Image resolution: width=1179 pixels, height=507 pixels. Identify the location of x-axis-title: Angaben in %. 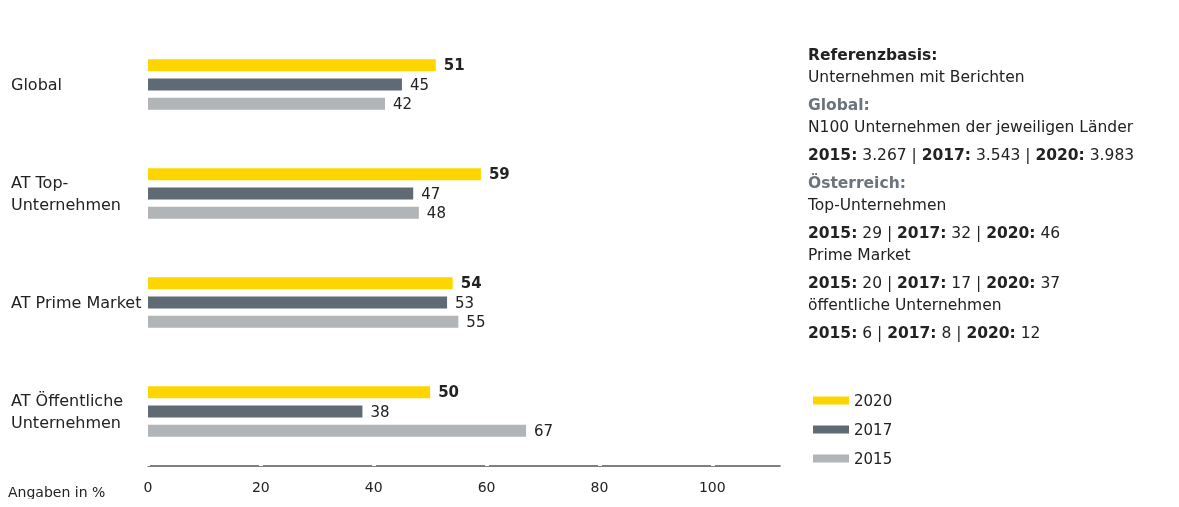
(57, 492).